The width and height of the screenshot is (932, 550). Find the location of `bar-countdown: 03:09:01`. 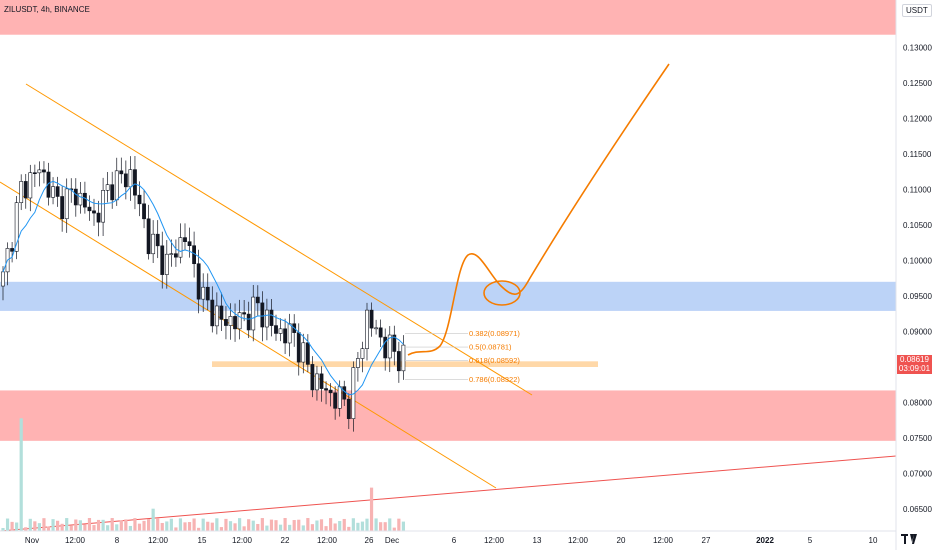

bar-countdown: 03:09:01 is located at coordinates (914, 368).